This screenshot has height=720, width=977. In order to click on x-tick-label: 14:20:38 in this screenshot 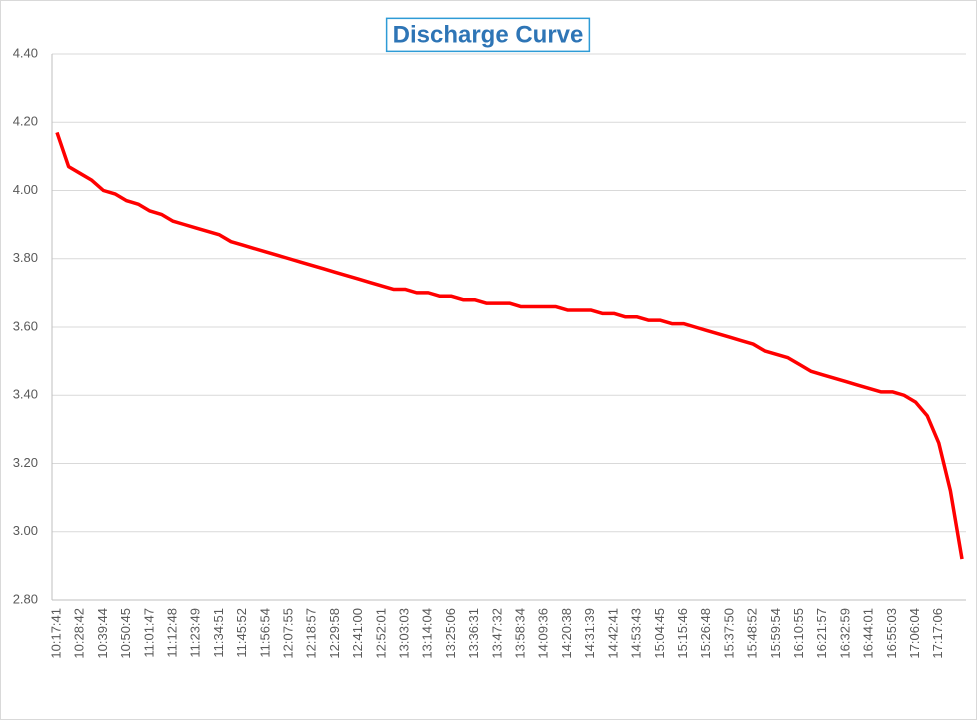, I will do `click(566, 633)`.